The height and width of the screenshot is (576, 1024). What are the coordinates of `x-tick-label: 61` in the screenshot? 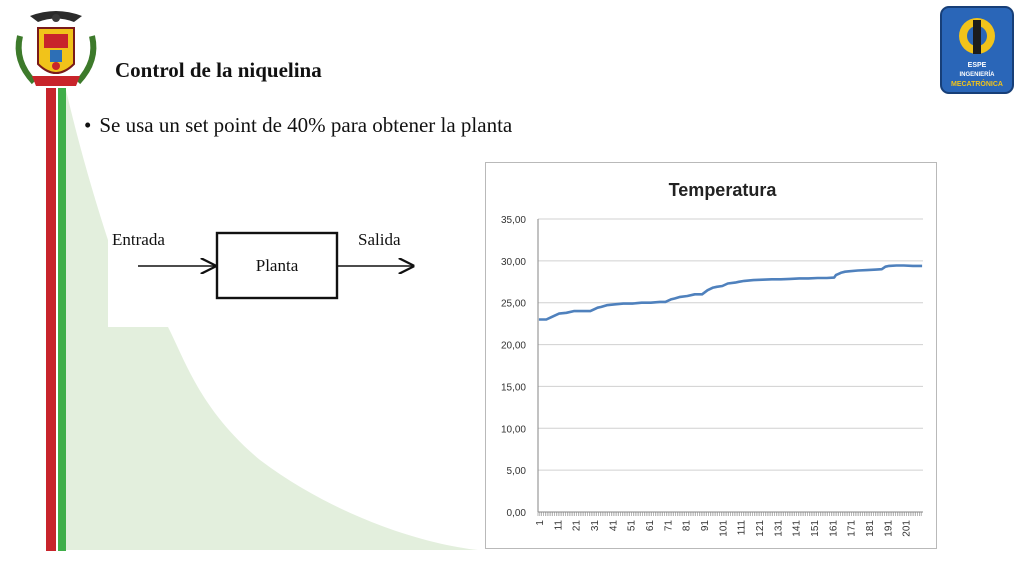 It's located at (650, 526).